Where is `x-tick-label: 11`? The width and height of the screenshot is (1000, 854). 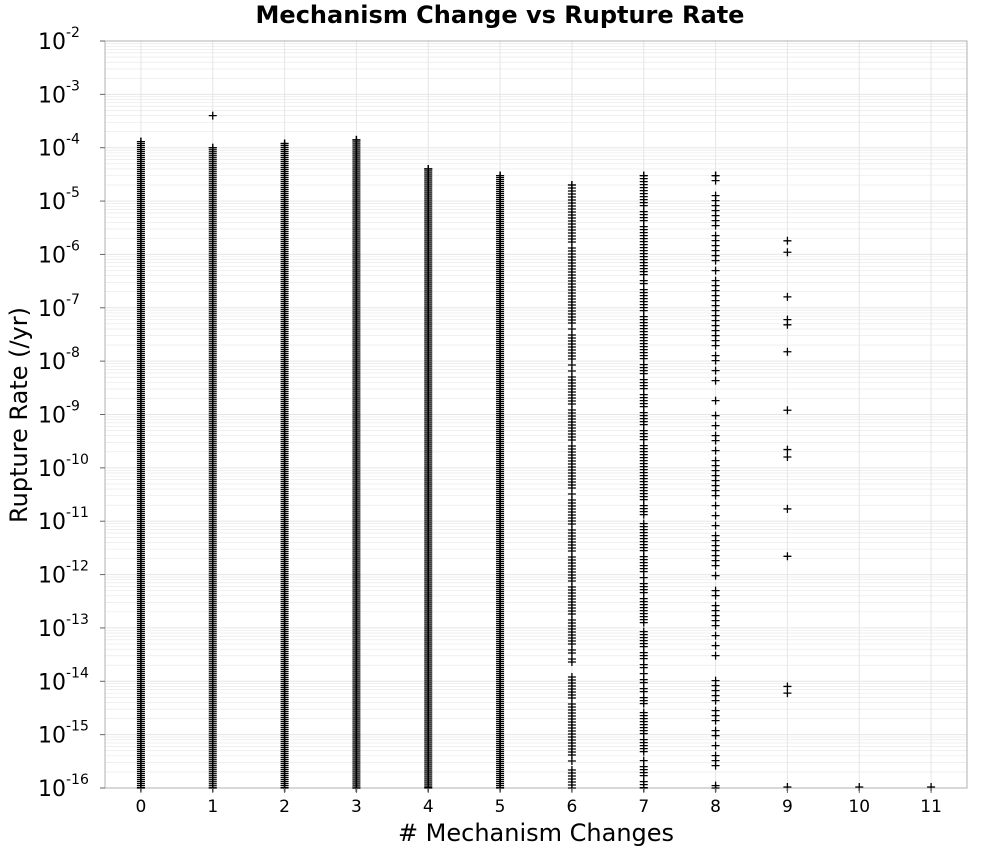 x-tick-label: 11 is located at coordinates (931, 807).